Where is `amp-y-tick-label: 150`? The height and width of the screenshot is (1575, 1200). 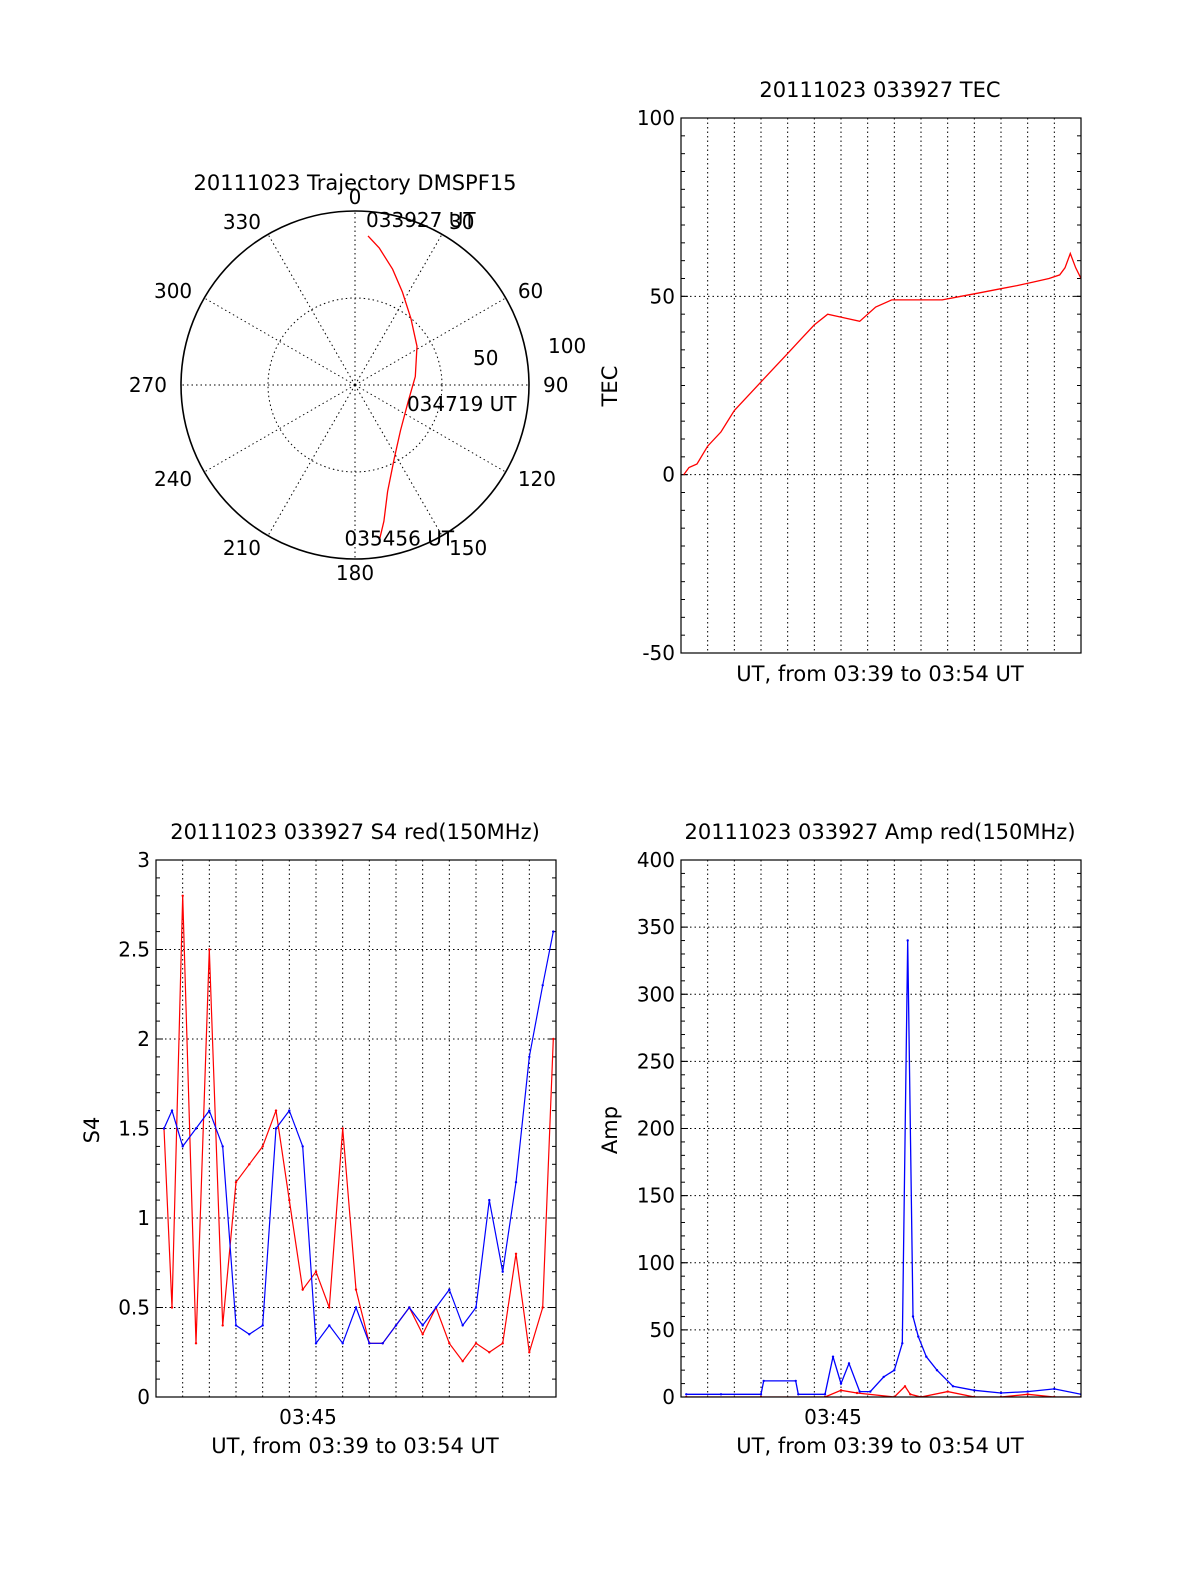
amp-y-tick-label: 150 is located at coordinates (656, 1196).